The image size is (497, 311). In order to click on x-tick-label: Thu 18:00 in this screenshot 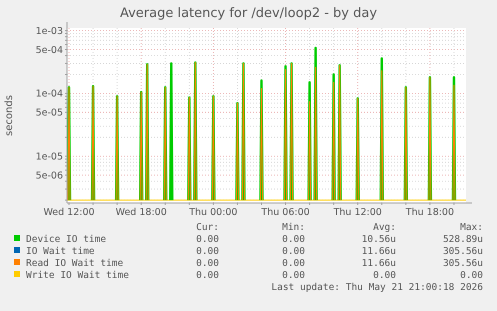, I will do `click(429, 212)`.